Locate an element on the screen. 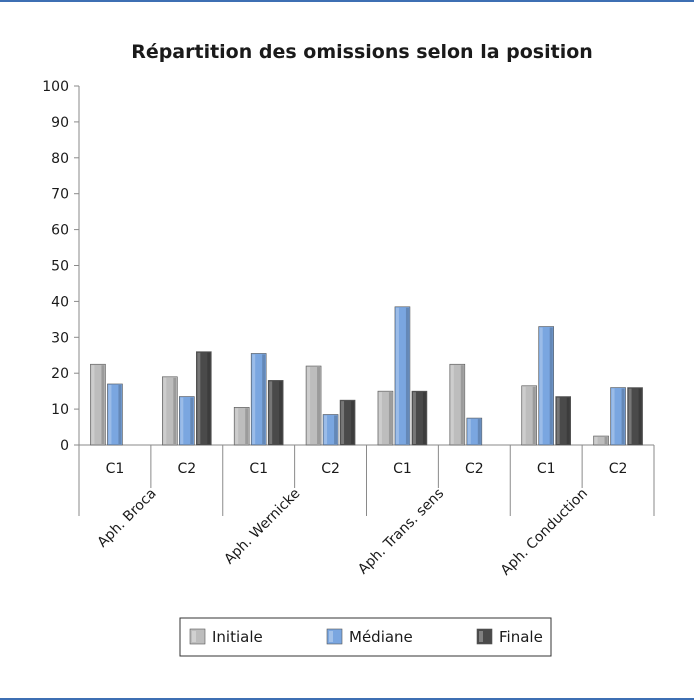 Image resolution: width=694 pixels, height=700 pixels. legend-swatch-finale is located at coordinates (484, 636).